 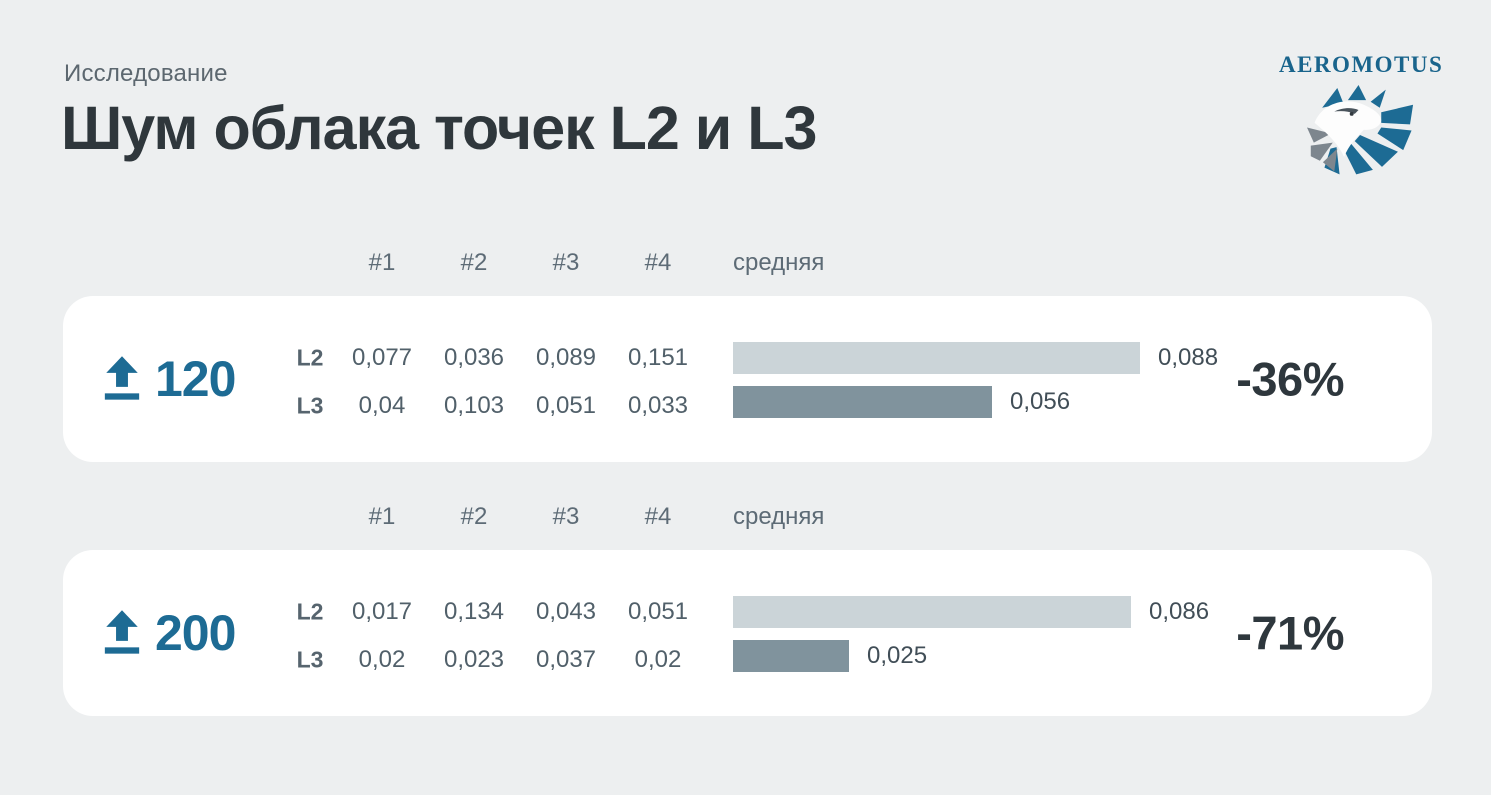 What do you see at coordinates (382, 357) in the screenshot?
I see `measurement-value: 0,077` at bounding box center [382, 357].